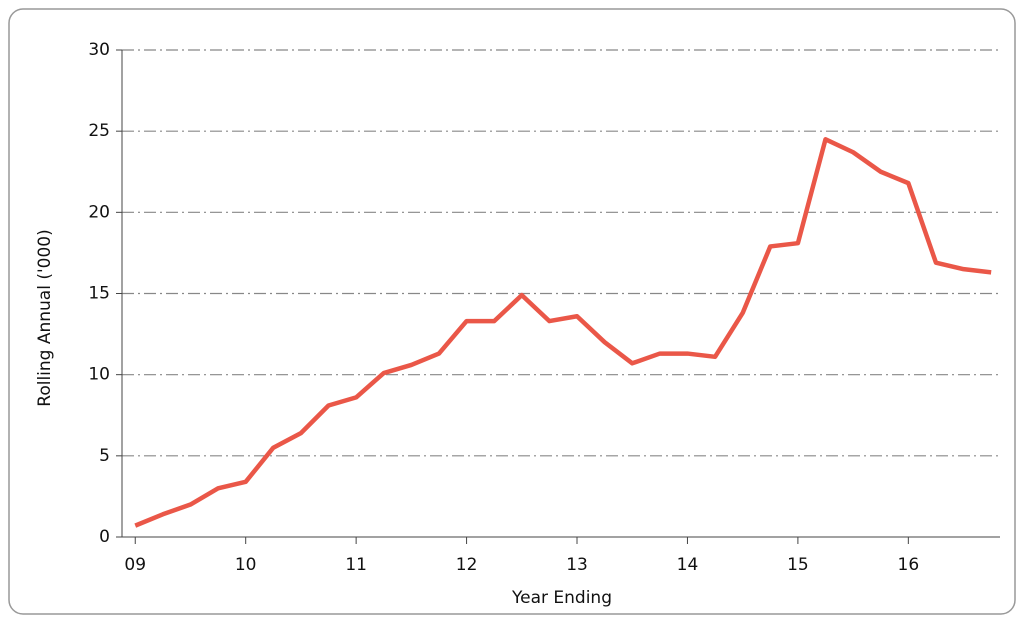  I want to click on y-tick-label: 30, so click(99, 50).